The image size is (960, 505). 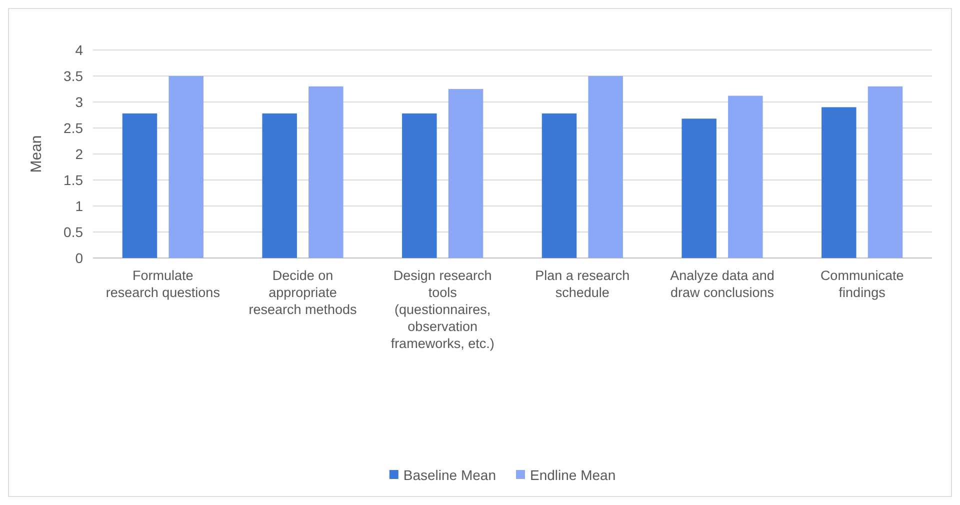 I want to click on y-tick-label: 2, so click(x=79, y=154).